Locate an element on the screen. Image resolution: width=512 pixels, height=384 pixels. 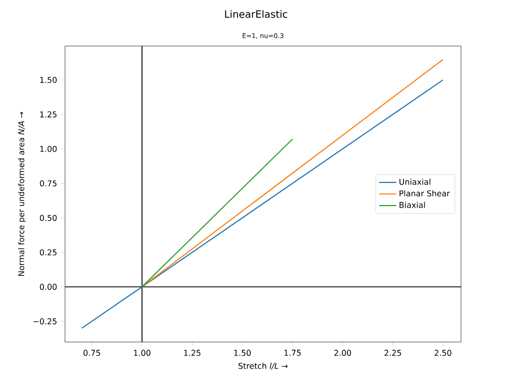
legend-label: Uniaxial is located at coordinates (415, 181).